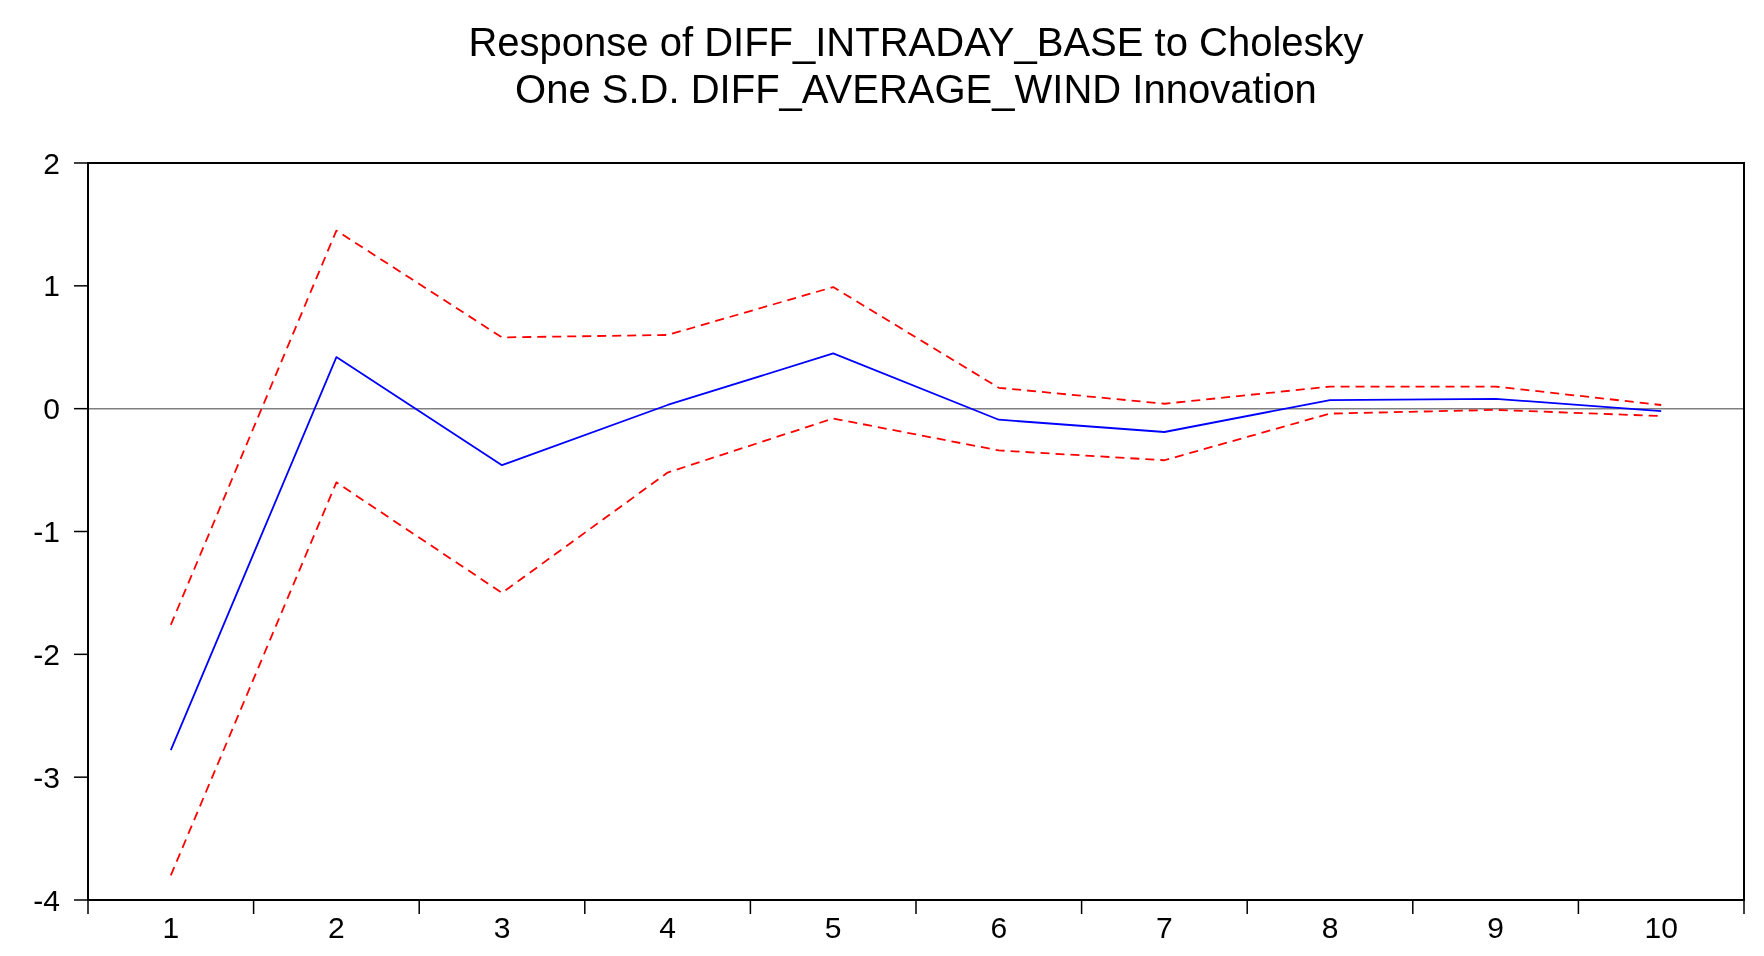 This screenshot has width=1764, height=956. Describe the element at coordinates (51, 286) in the screenshot. I see `y-tick-label: 1` at that location.